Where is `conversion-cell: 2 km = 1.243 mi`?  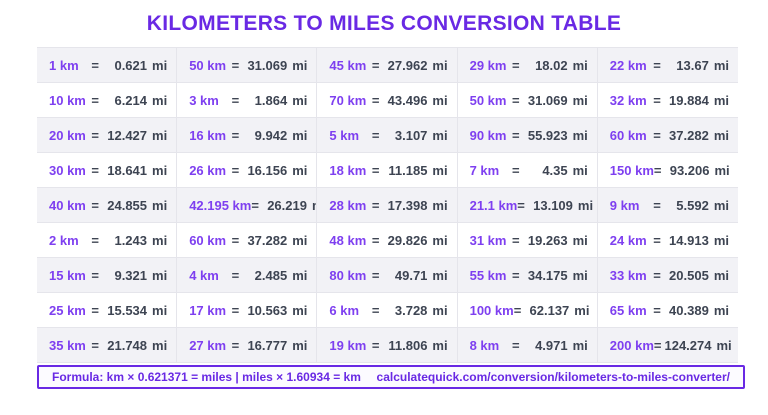
conversion-cell: 2 km = 1.243 mi is located at coordinates (107, 240).